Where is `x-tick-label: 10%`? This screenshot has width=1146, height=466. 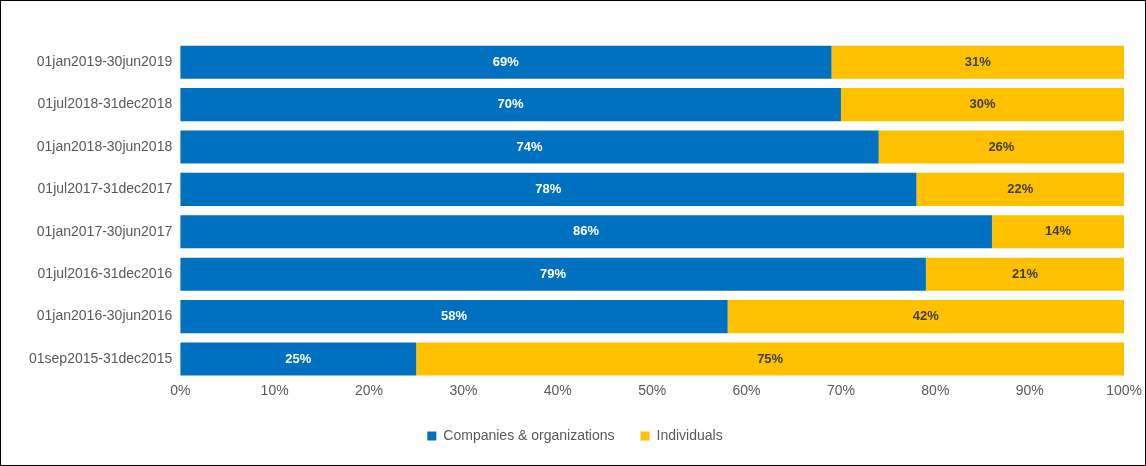 x-tick-label: 10% is located at coordinates (274, 390).